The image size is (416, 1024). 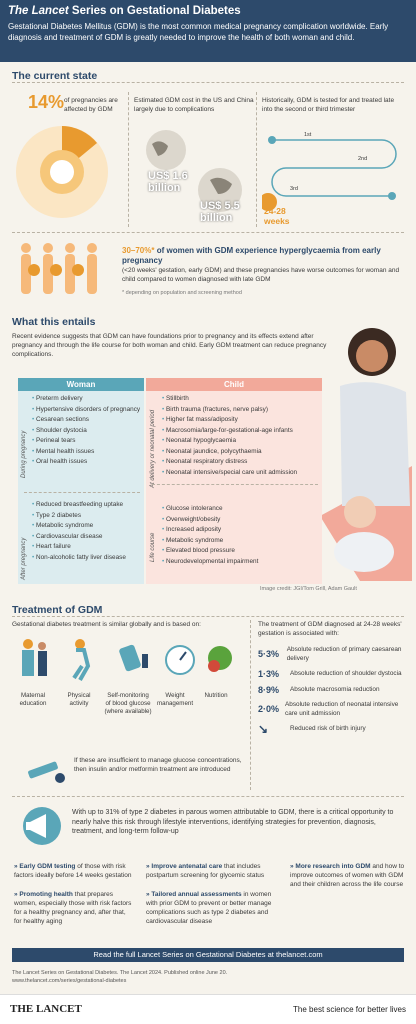 What do you see at coordinates (87, 516) in the screenshot?
I see `list-item: Type 2 diabetes` at bounding box center [87, 516].